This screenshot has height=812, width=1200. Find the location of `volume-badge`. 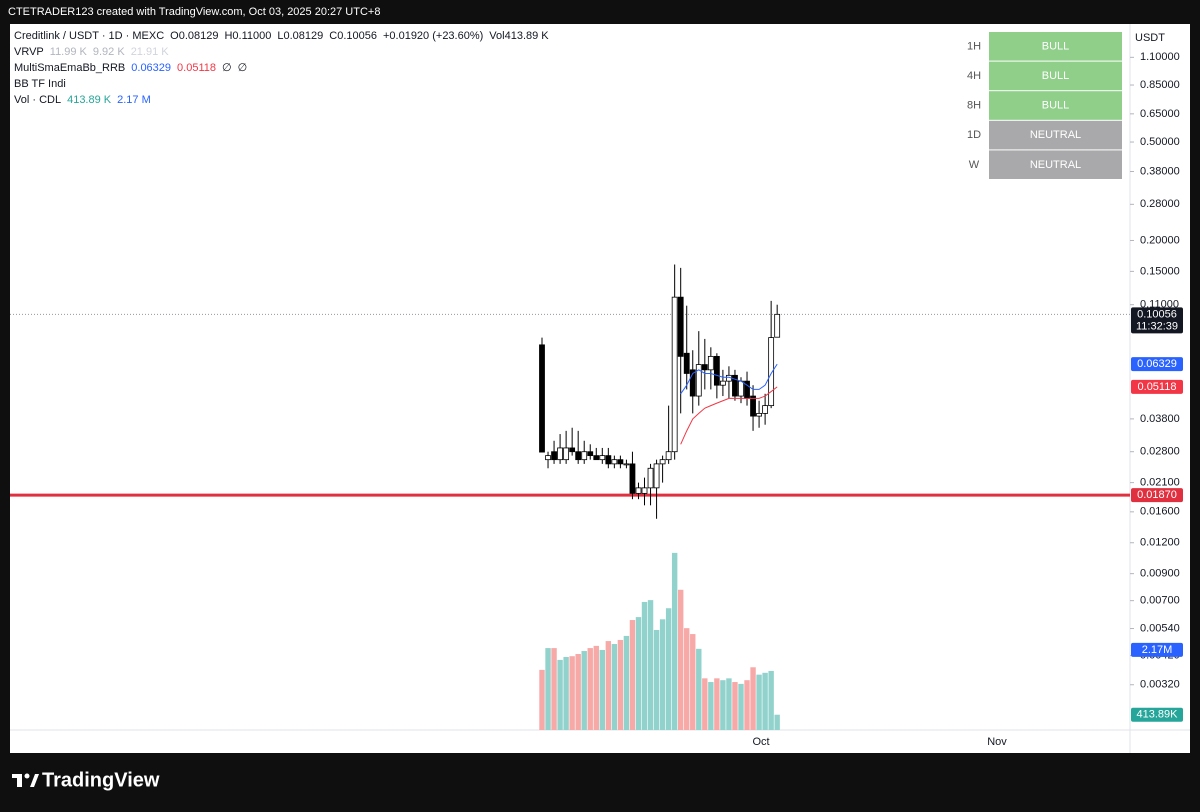

volume-badge is located at coordinates (1157, 649).